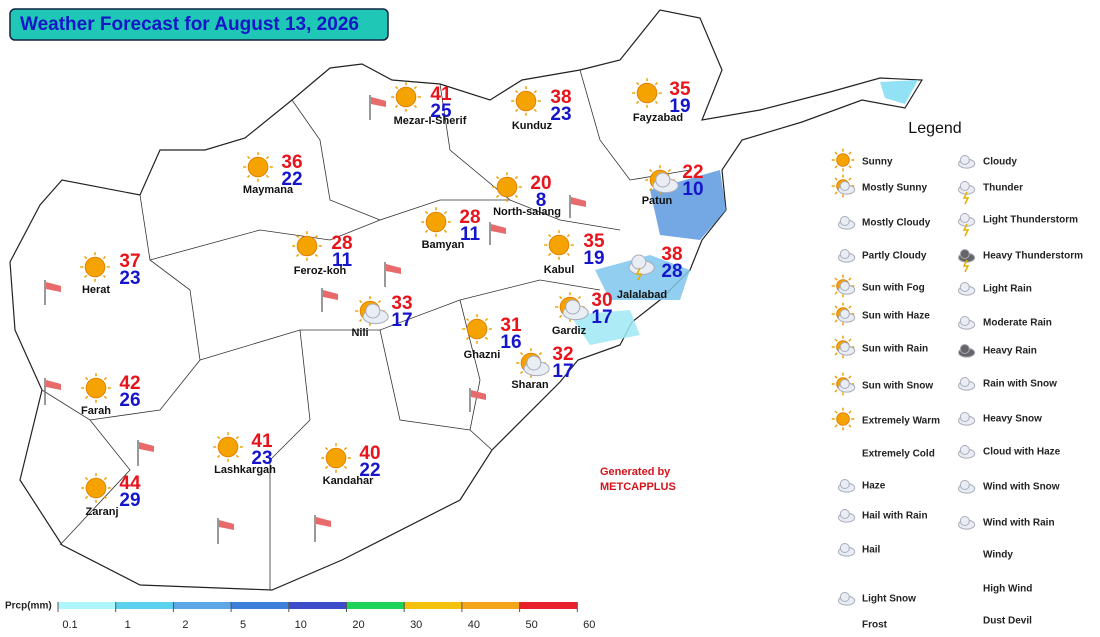 This screenshot has width=1100, height=637. I want to click on precip-tick-label: 40, so click(474, 625).